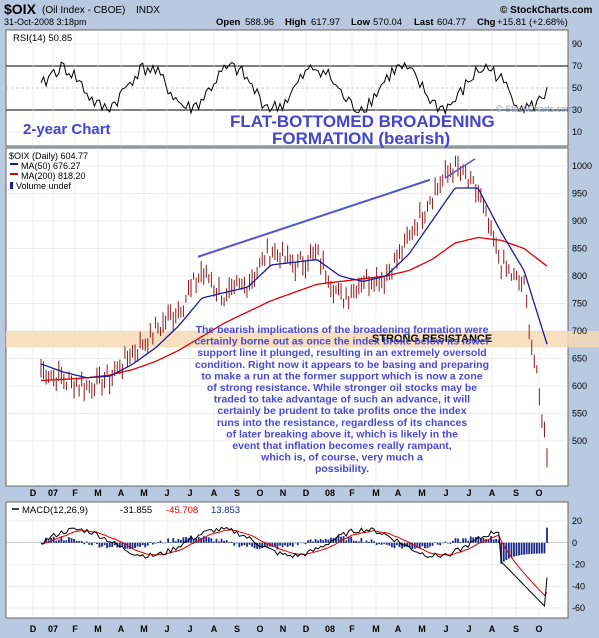 The height and width of the screenshot is (638, 599). I want to click on legend-ma50: MA(50) 676.27, so click(51, 166).